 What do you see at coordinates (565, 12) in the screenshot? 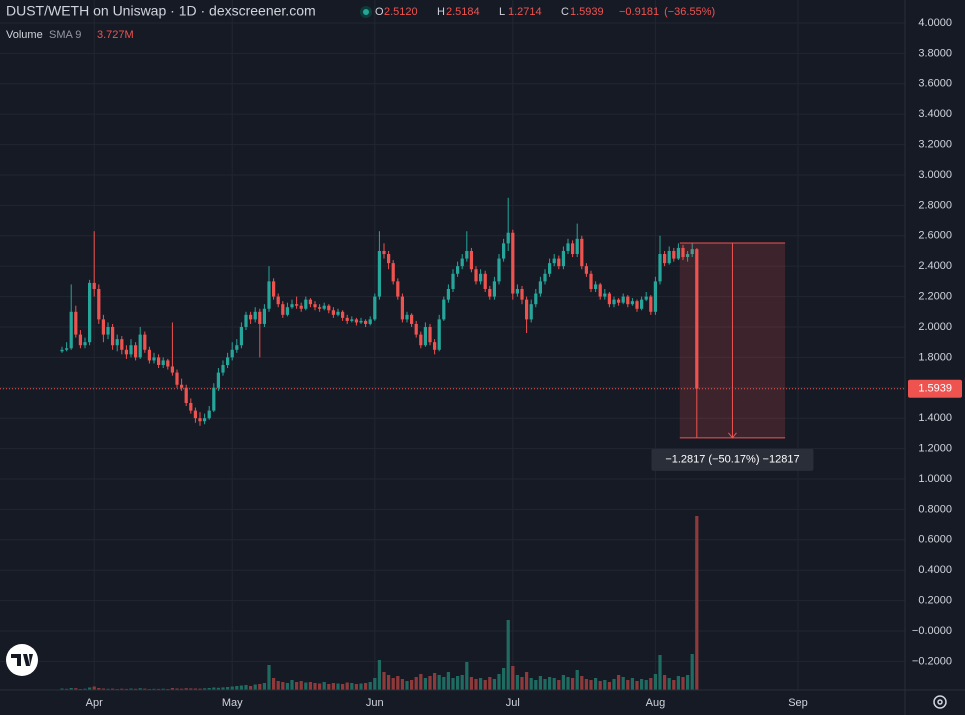
I see `ohlc-key: C` at bounding box center [565, 12].